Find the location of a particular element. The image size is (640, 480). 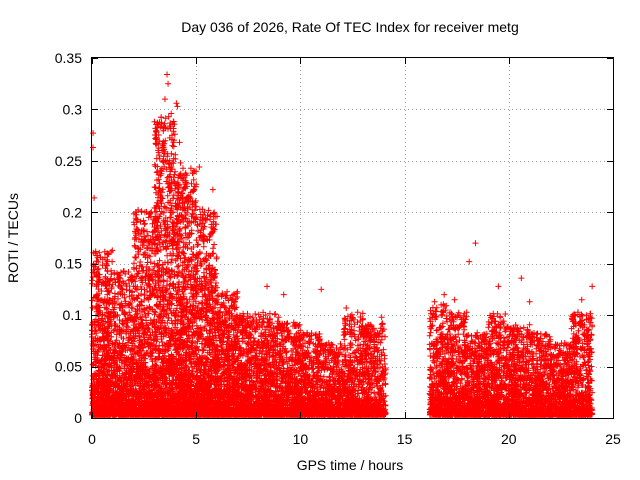

y-tick-label: 0.2 is located at coordinates (73, 212).